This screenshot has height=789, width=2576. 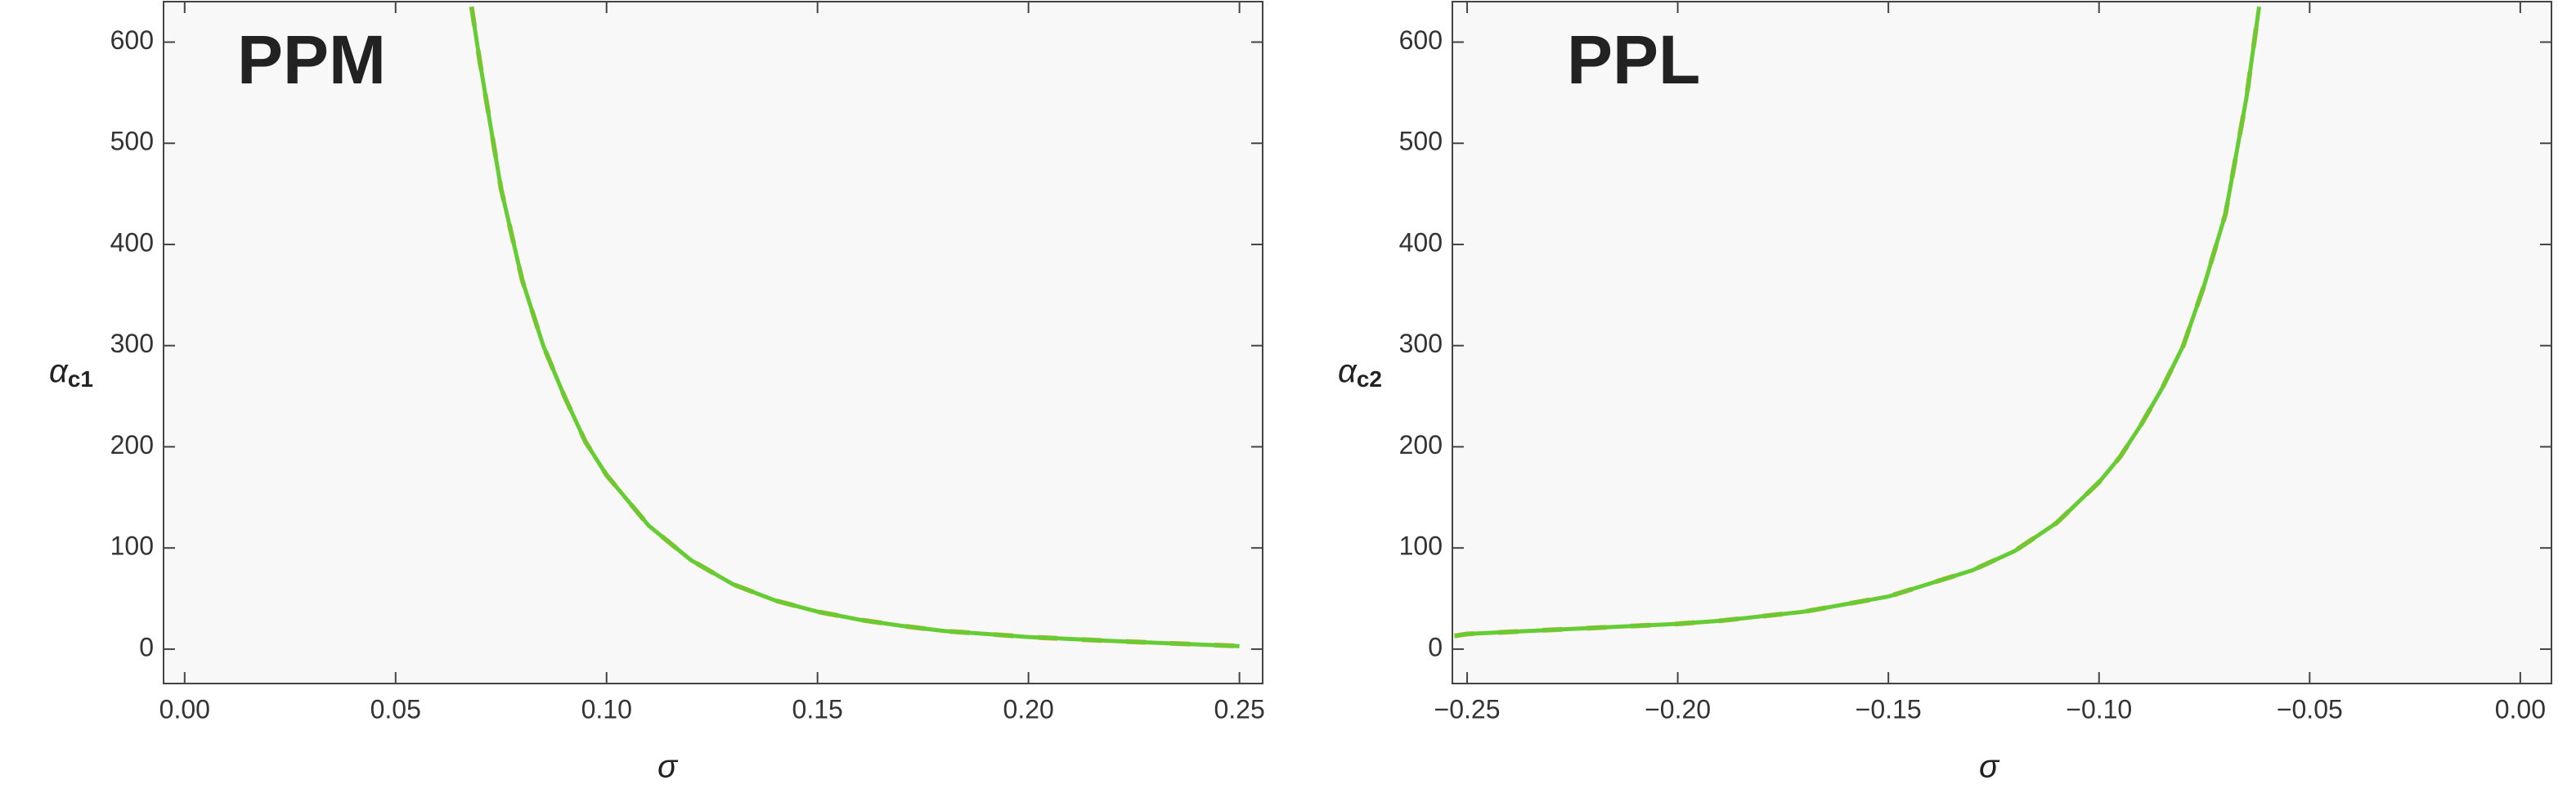 What do you see at coordinates (1028, 709) in the screenshot?
I see `x-tick-label: 0.20` at bounding box center [1028, 709].